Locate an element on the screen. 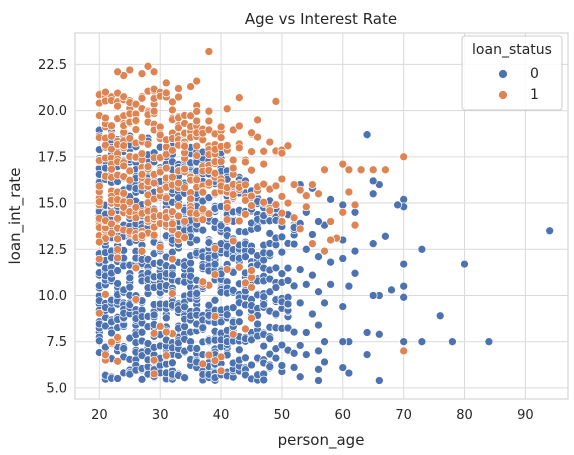 The image size is (574, 455). legend-label-1: 1 is located at coordinates (534, 95).